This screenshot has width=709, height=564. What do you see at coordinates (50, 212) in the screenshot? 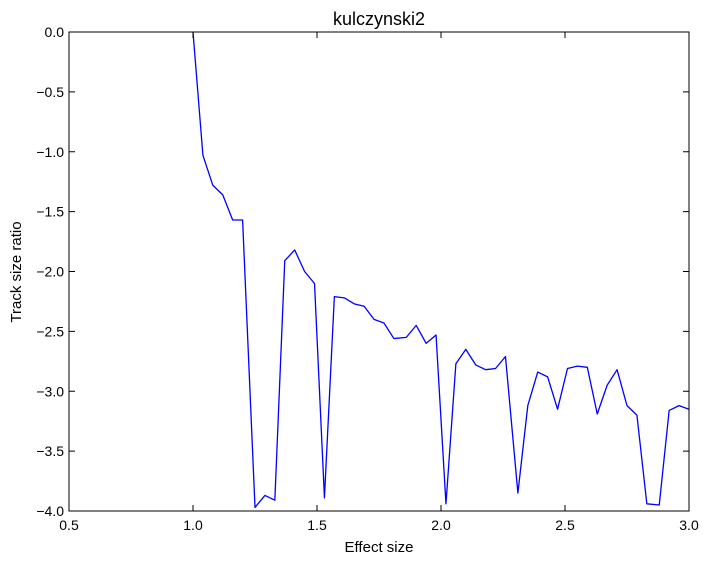
I see `y-tick-label: −1.5` at bounding box center [50, 212].